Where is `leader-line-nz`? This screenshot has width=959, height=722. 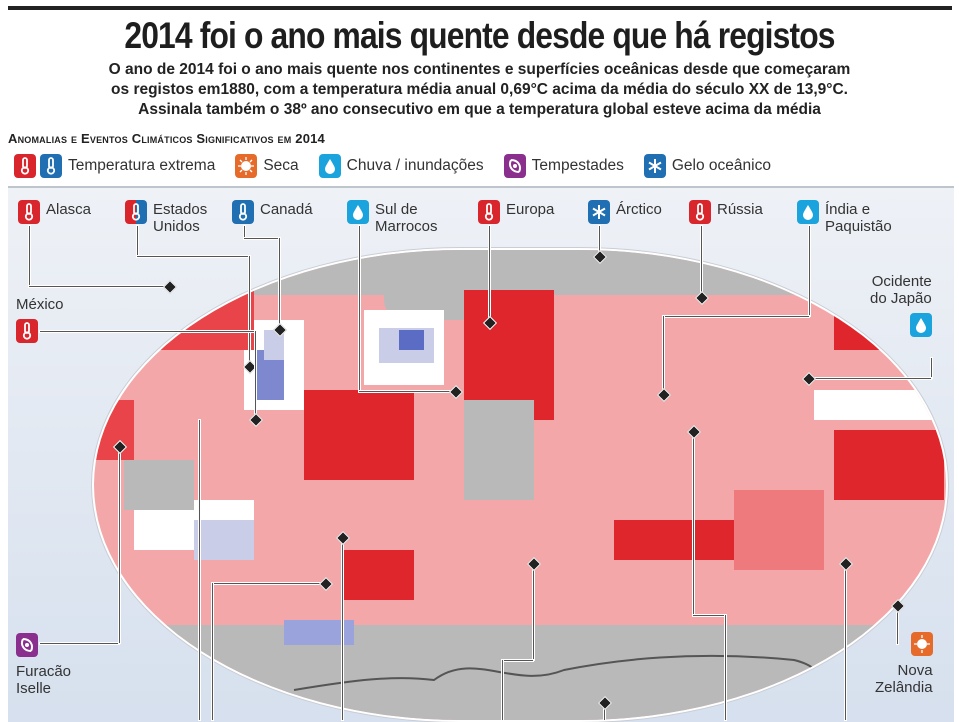 leader-line-nz is located at coordinates (897, 624).